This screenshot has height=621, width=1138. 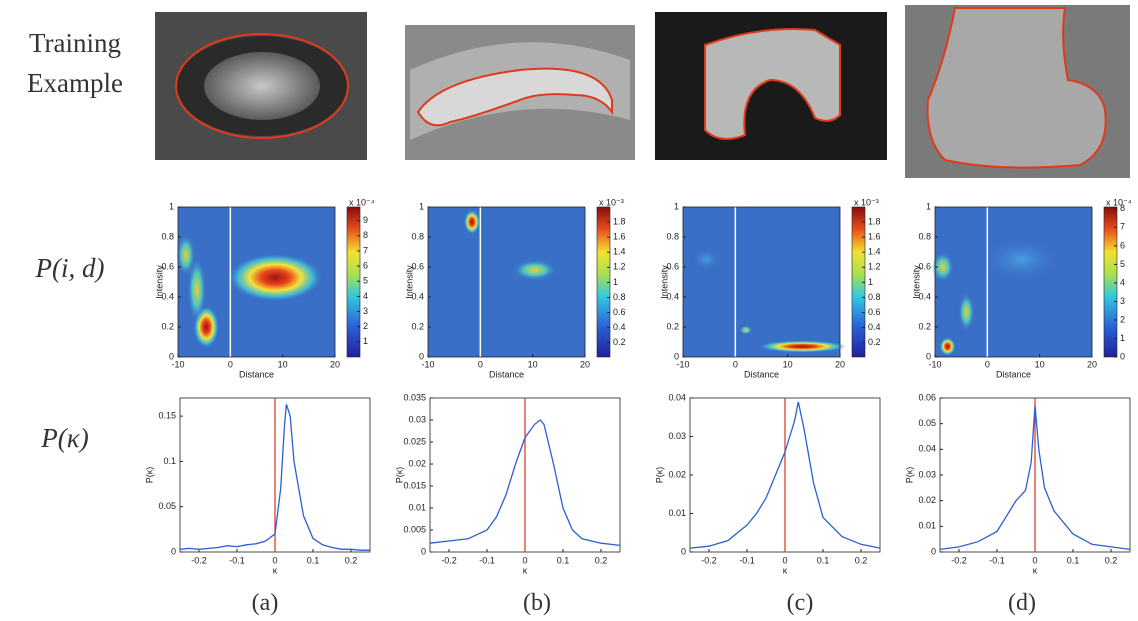 What do you see at coordinates (365, 281) in the screenshot?
I see `colorbar-tick-label: 5` at bounding box center [365, 281].